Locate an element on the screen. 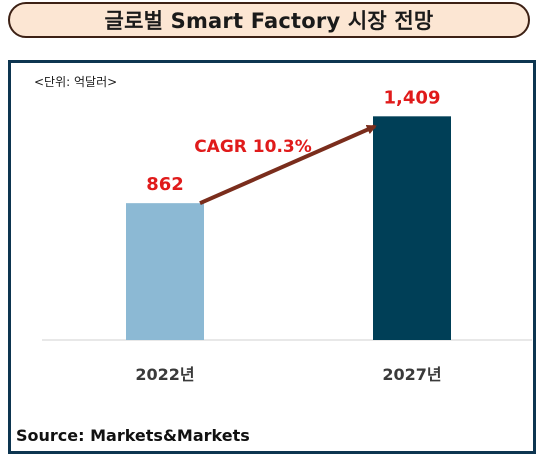  page-title: 글로벌 Smart Factory 시장 전망 is located at coordinates (269, 21).